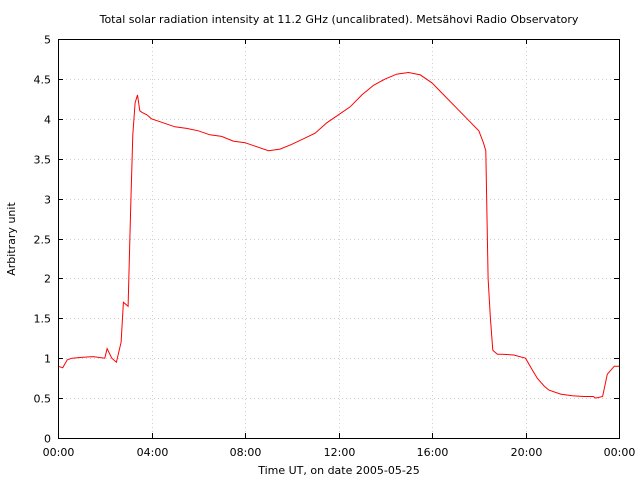  I want to click on x-tick-label: 20:00, so click(527, 452).